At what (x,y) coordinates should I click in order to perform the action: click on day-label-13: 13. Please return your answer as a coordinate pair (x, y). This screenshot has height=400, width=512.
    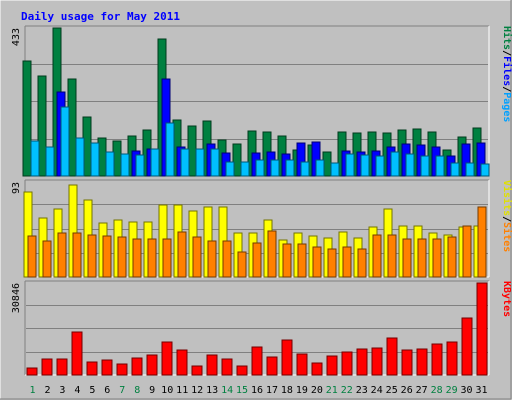
    Looking at the image, I should click on (212, 390).